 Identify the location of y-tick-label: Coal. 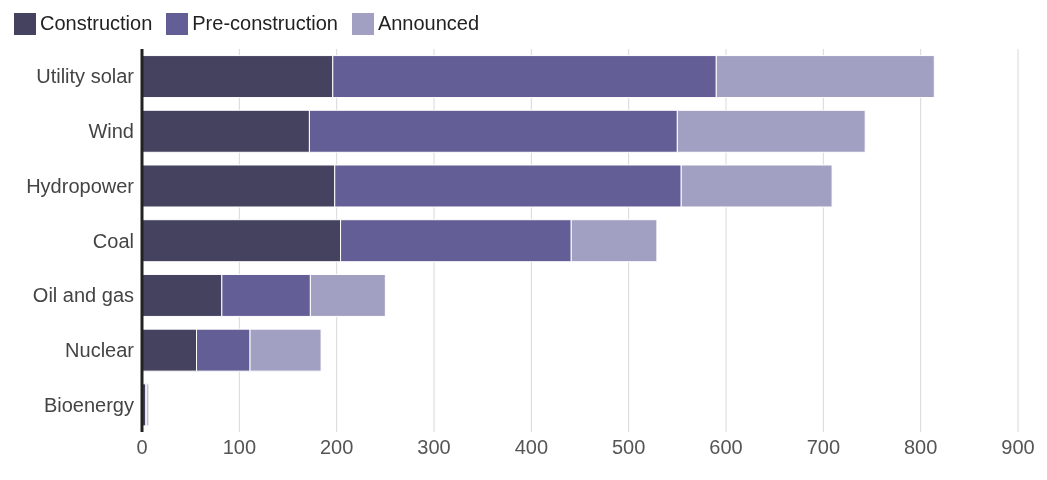
(113, 240).